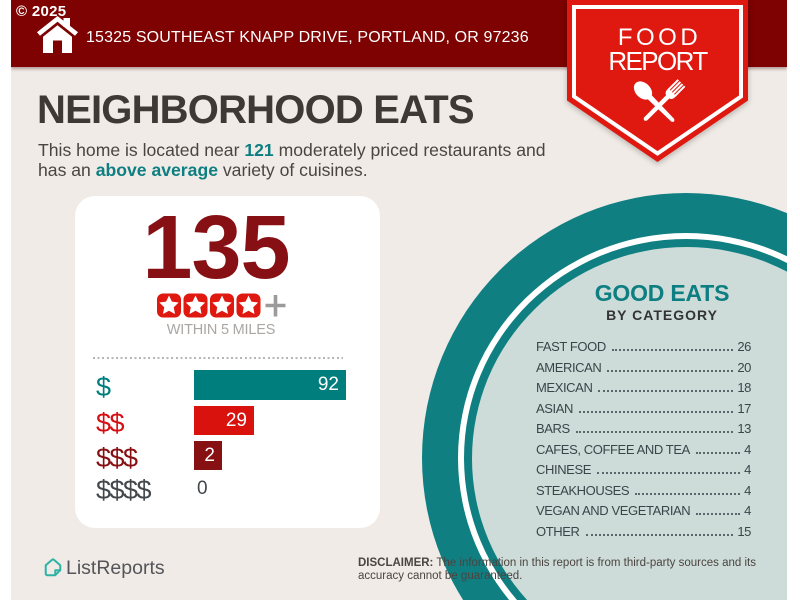  I want to click on svg-text: FOOD, so click(659, 37).